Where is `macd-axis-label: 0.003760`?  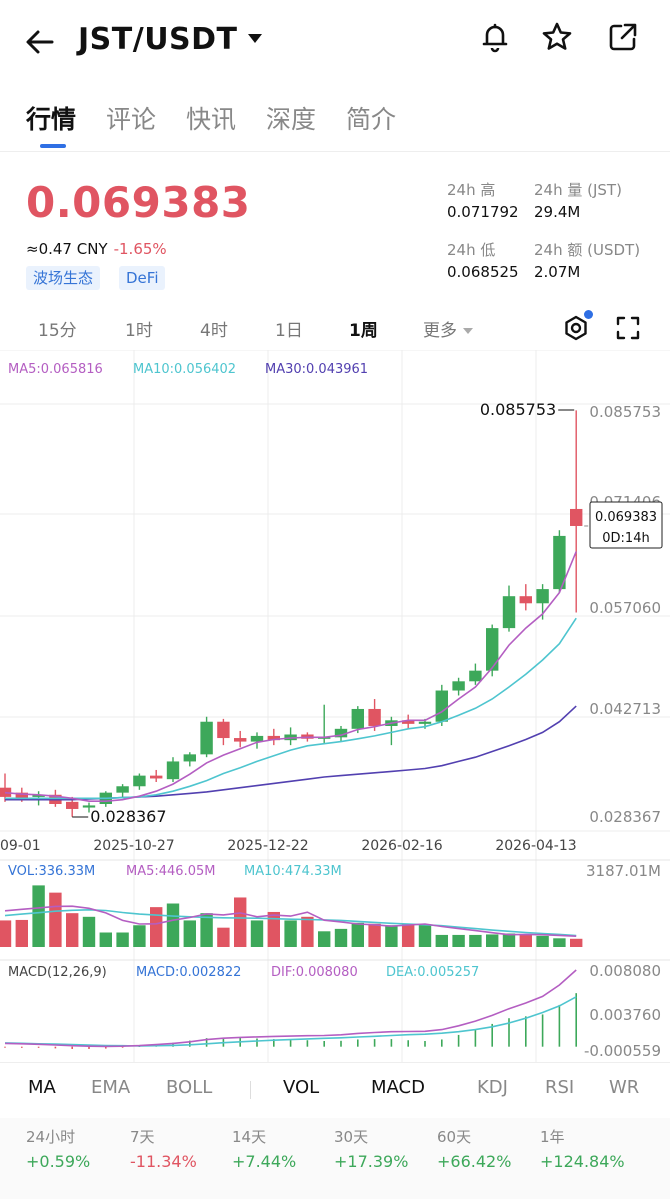
macd-axis-label: 0.003760 is located at coordinates (625, 1015).